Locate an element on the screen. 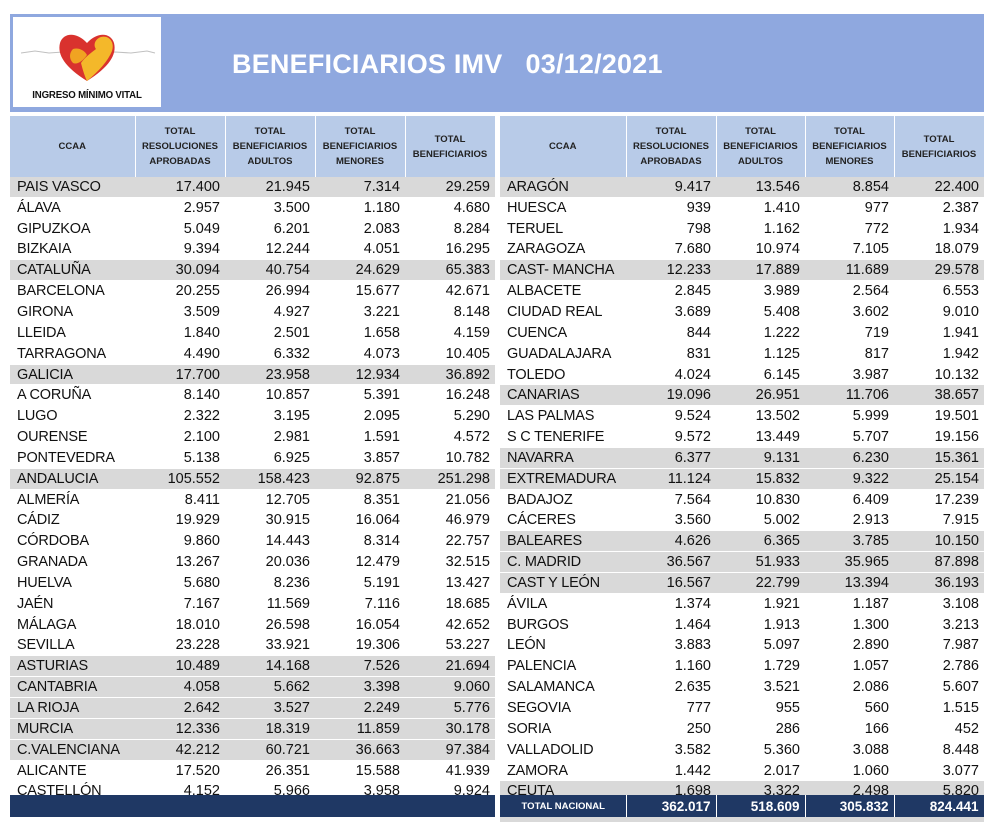  row-adultos: 12.244 is located at coordinates (270, 250).